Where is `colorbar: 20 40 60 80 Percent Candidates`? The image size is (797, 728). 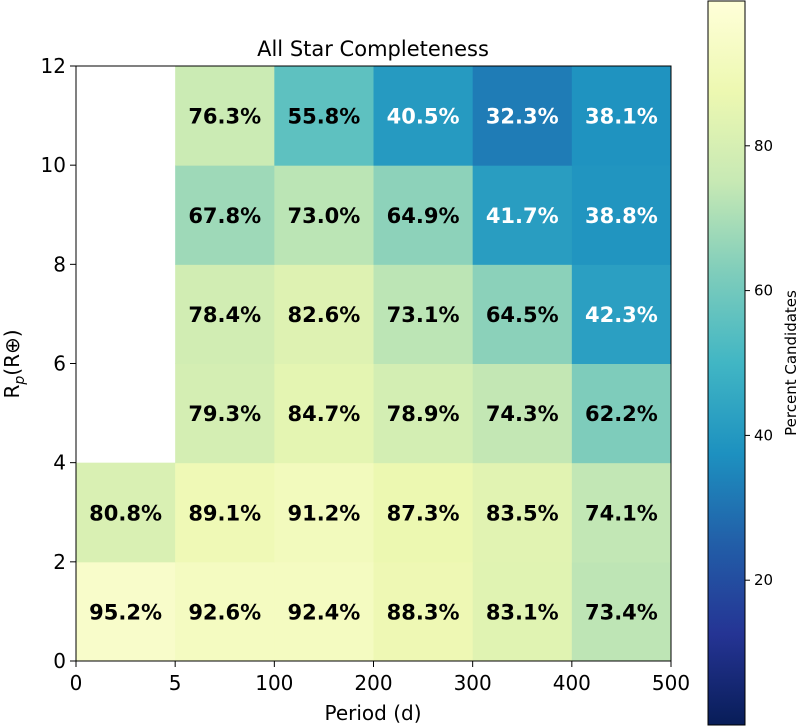
colorbar: 20 40 60 80 Percent Candidates is located at coordinates (752, 363).